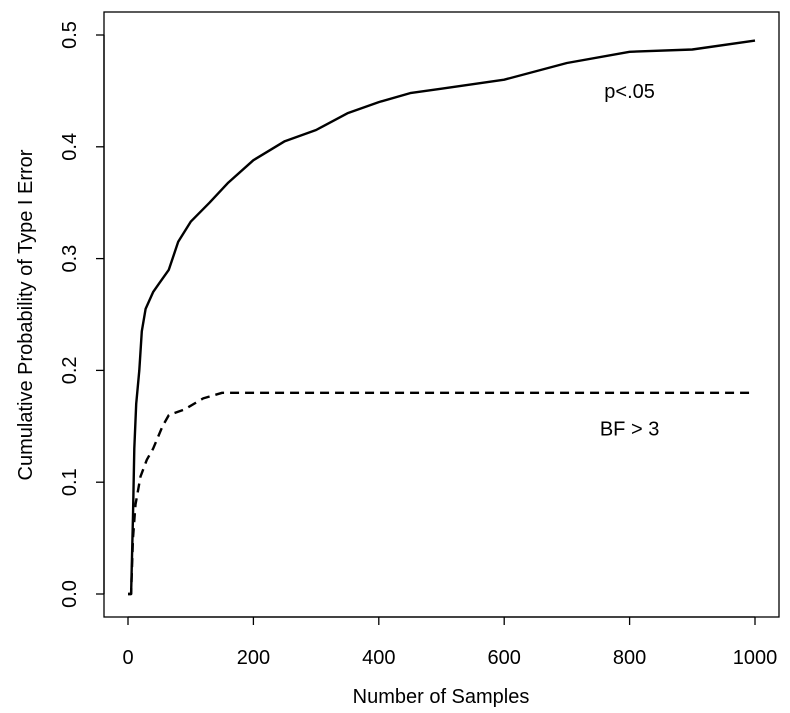  I want to click on y-tick-label: 0.1, so click(70, 482).